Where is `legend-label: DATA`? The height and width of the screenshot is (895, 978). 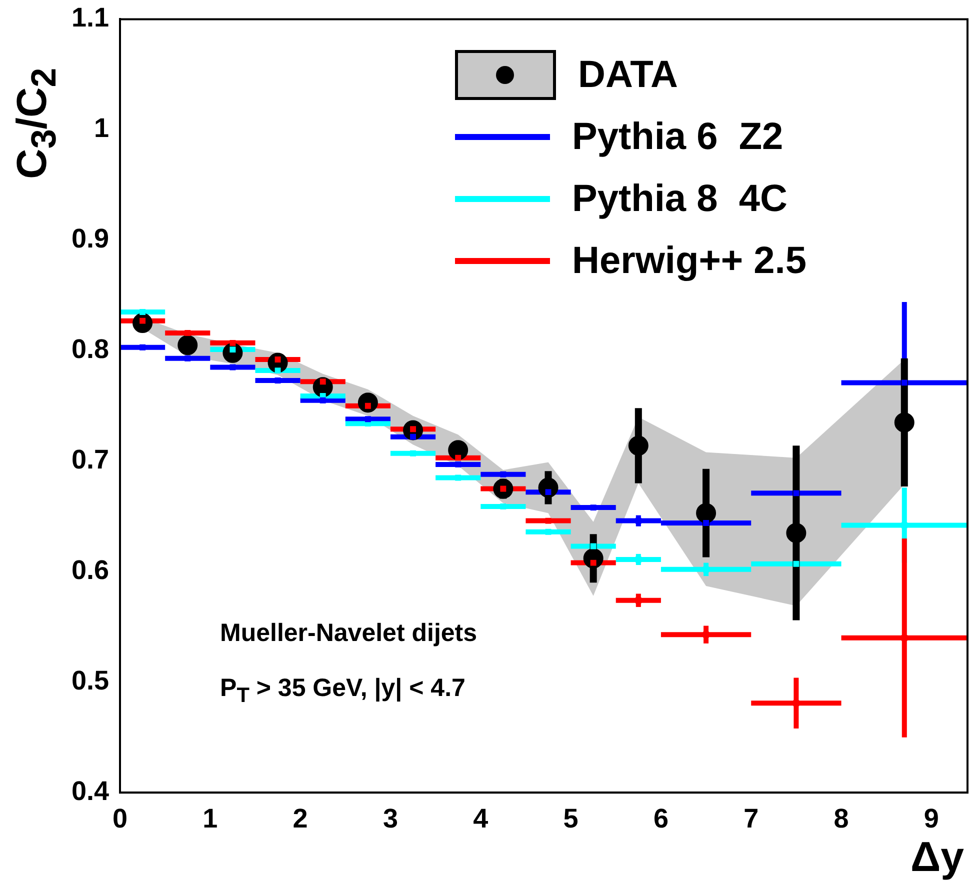
legend-label: DATA is located at coordinates (628, 75).